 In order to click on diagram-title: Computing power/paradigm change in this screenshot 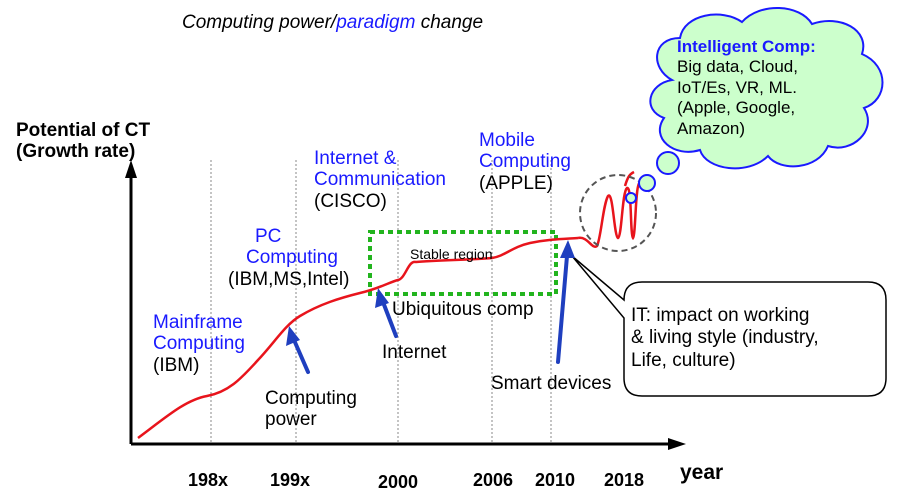, I will do `click(332, 22)`.